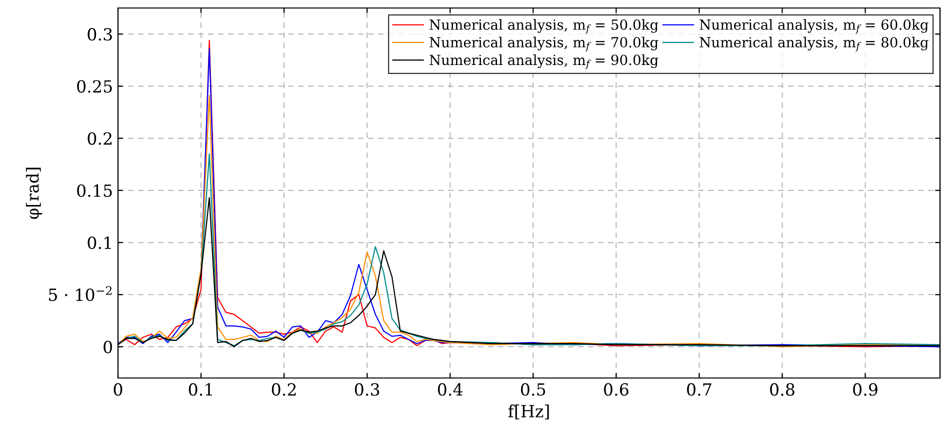 The height and width of the screenshot is (434, 941). Describe the element at coordinates (80, 294) in the screenshot. I see `y-tick-label: 5 · 10$^{−2}$` at that location.